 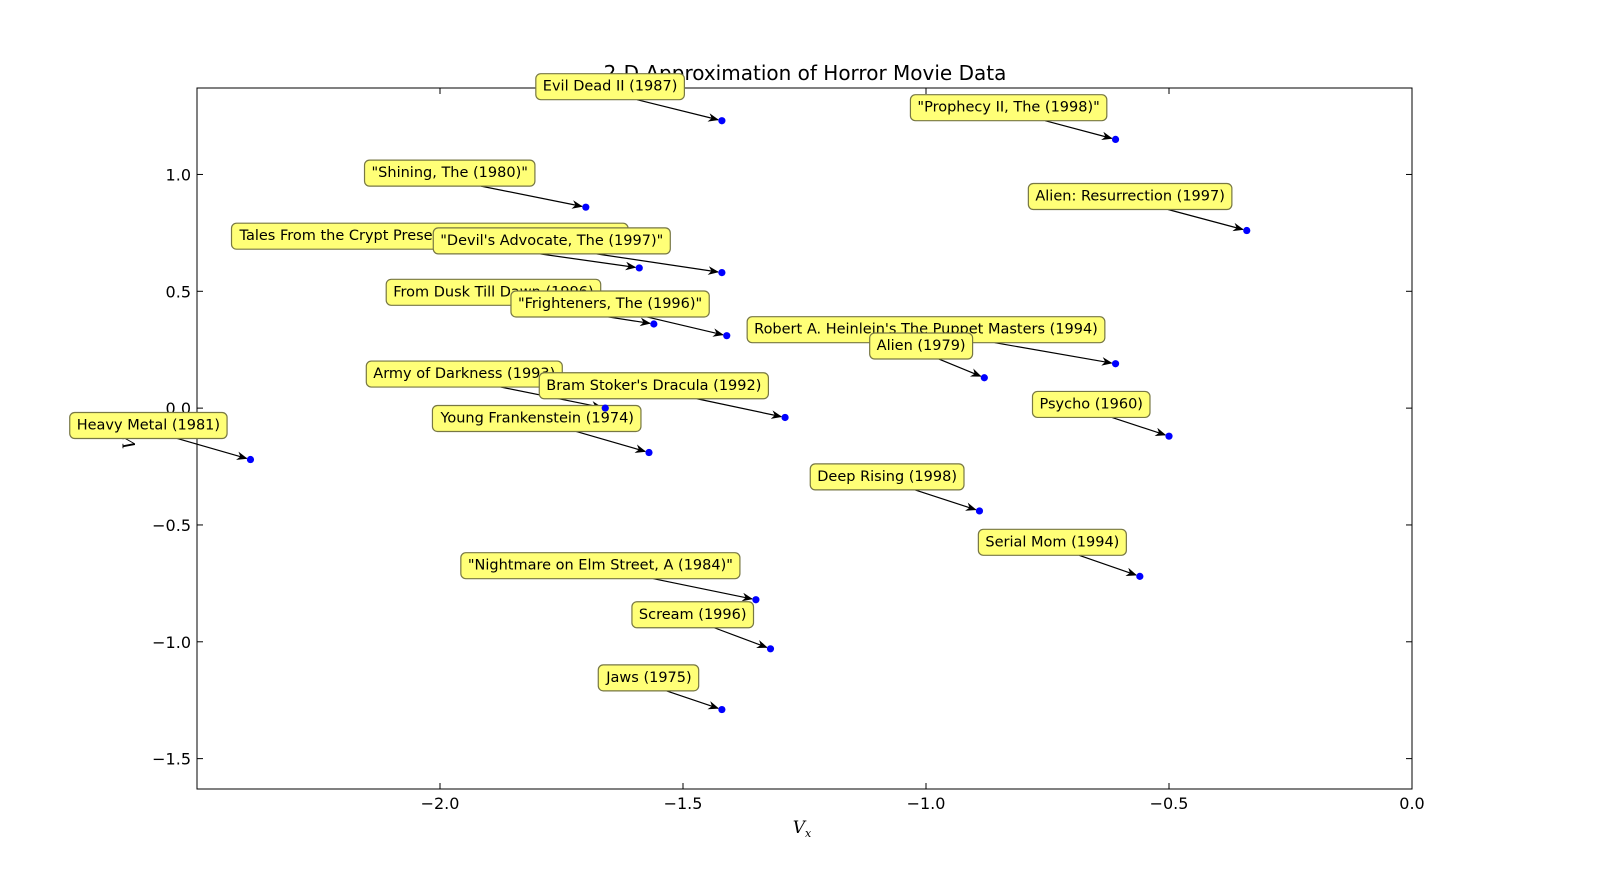 I want to click on annotation-label: "Prophecy II, The (1998)", so click(x=1008, y=108).